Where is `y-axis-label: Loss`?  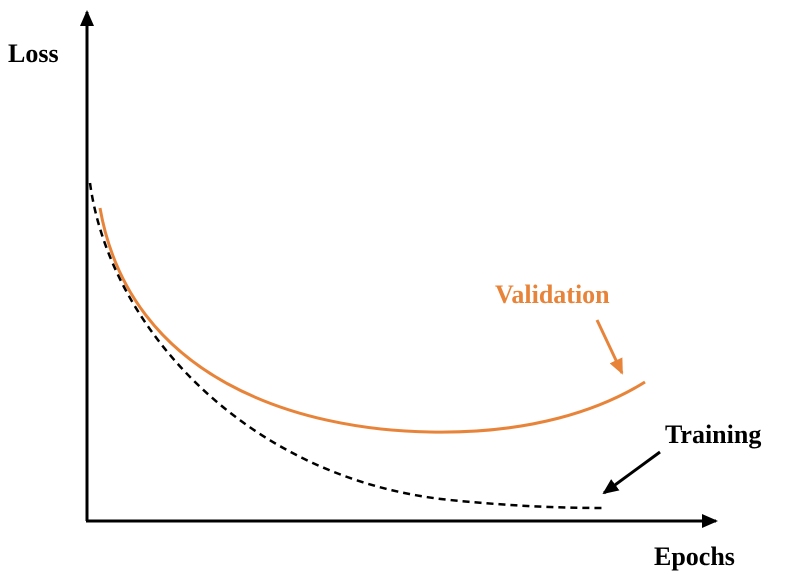 y-axis-label: Loss is located at coordinates (33, 53).